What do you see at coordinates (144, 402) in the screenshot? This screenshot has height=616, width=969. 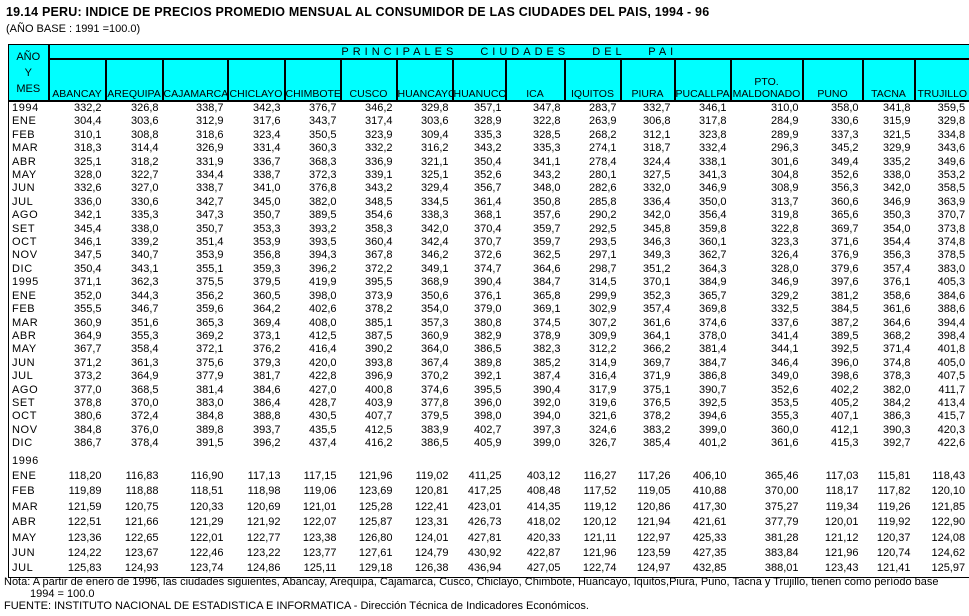 I see `value-cell: 370,0` at bounding box center [144, 402].